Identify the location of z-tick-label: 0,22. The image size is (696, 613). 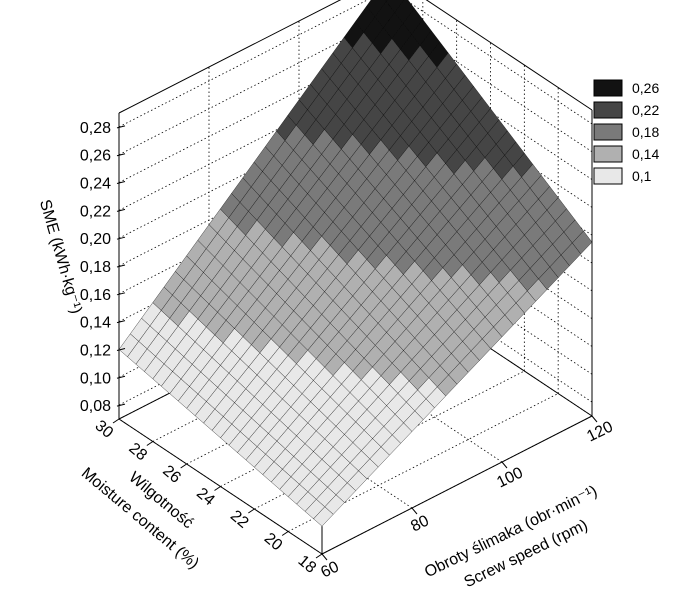
(95, 211).